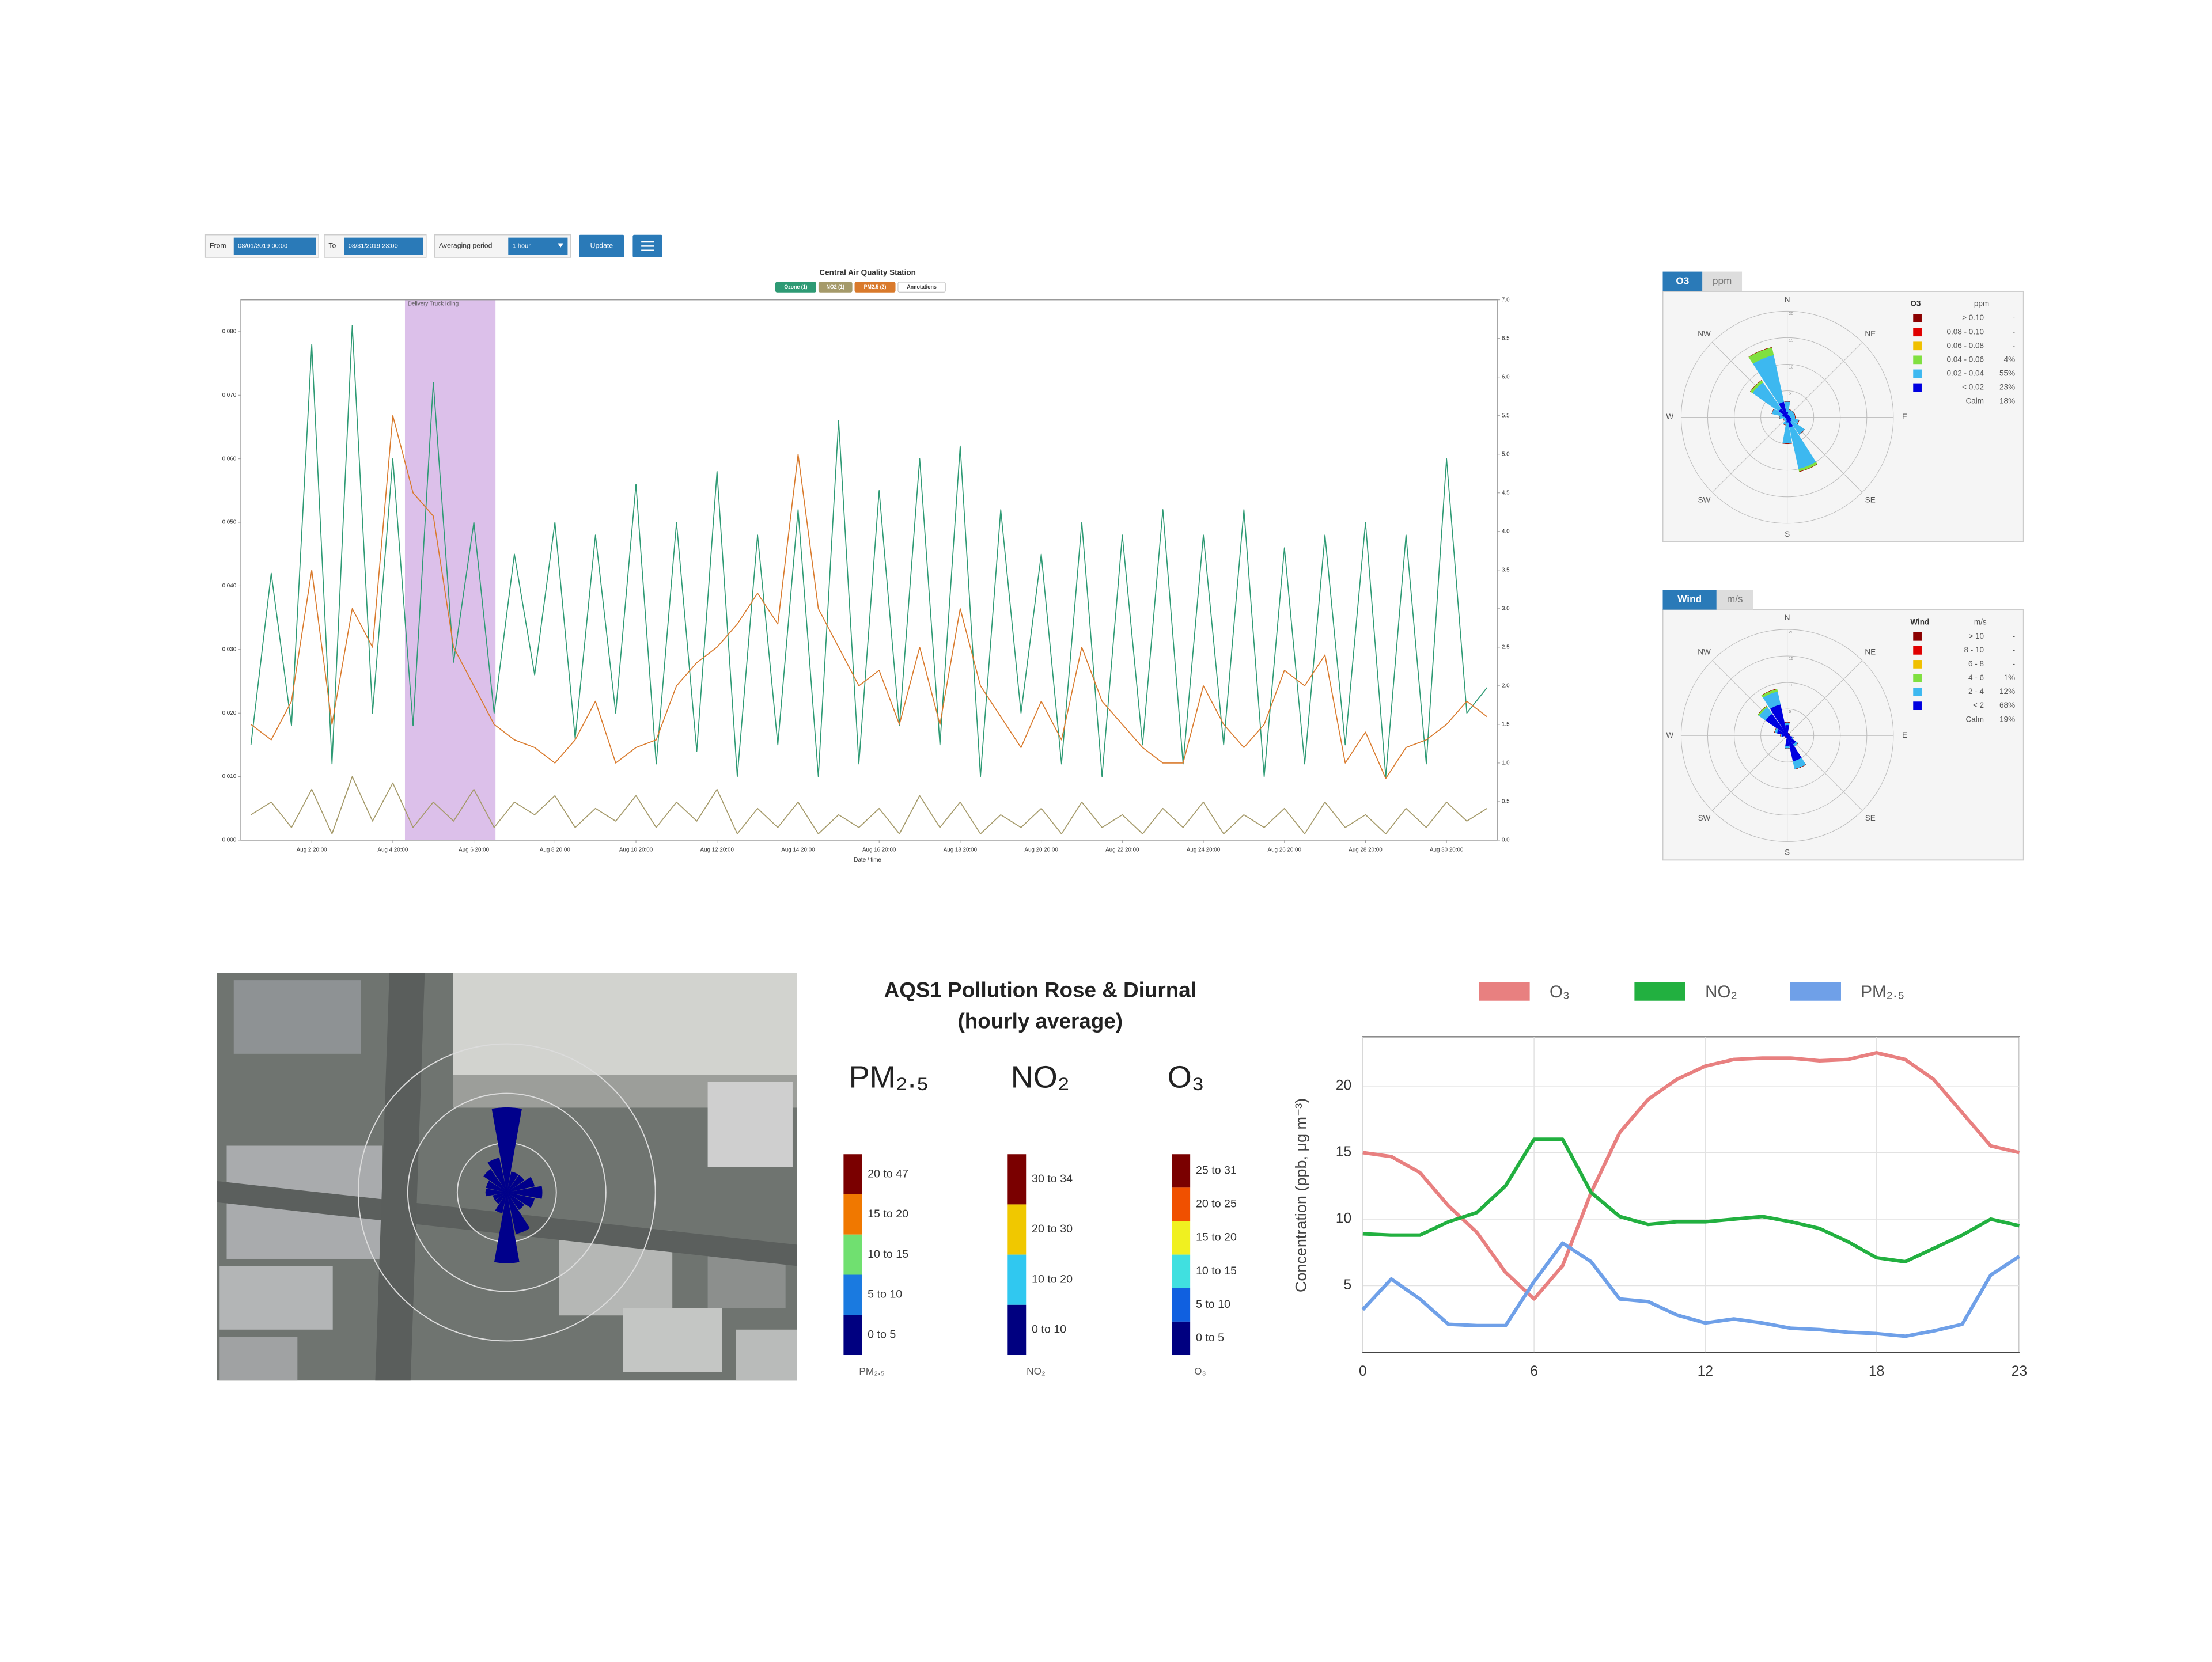 Image resolution: width=2212 pixels, height=1662 pixels. What do you see at coordinates (373, 245) in the screenshot?
I see `to-value: 08/31/2019 23:00` at bounding box center [373, 245].